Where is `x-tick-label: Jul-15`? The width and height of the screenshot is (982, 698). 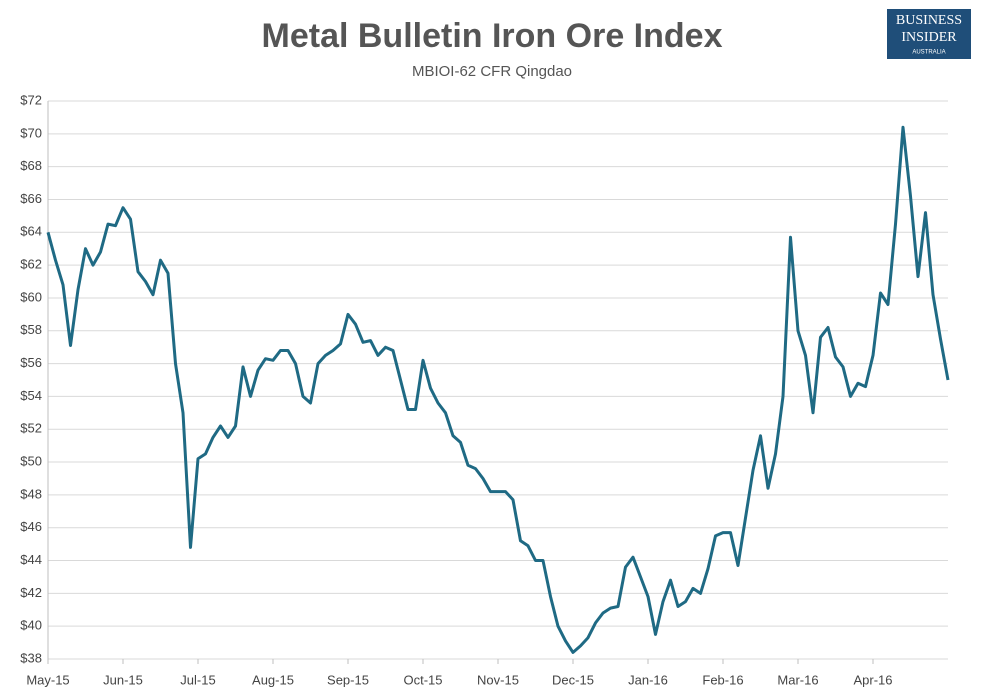 x-tick-label: Jul-15 is located at coordinates (197, 679).